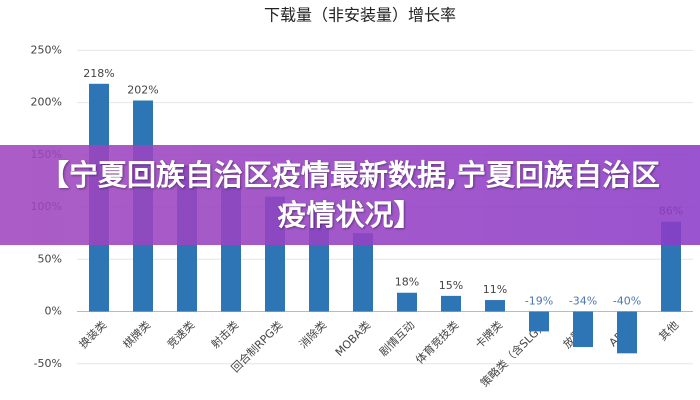  What do you see at coordinates (136, 334) in the screenshot?
I see `x-tick-label: 棋牌类` at bounding box center [136, 334].